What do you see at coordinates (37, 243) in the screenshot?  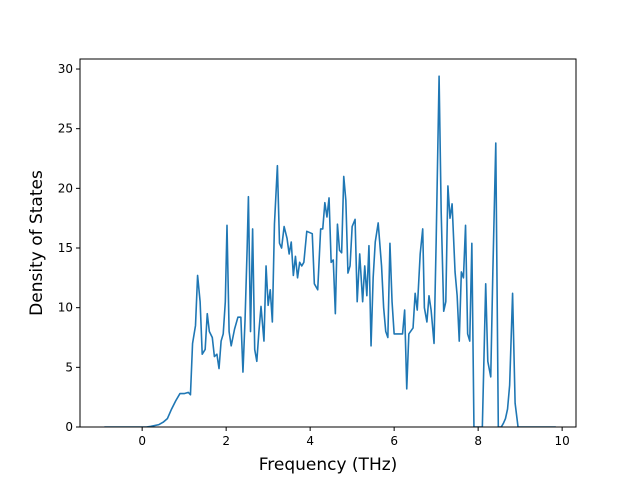 I see `y-axis-label: Density of States` at bounding box center [37, 243].